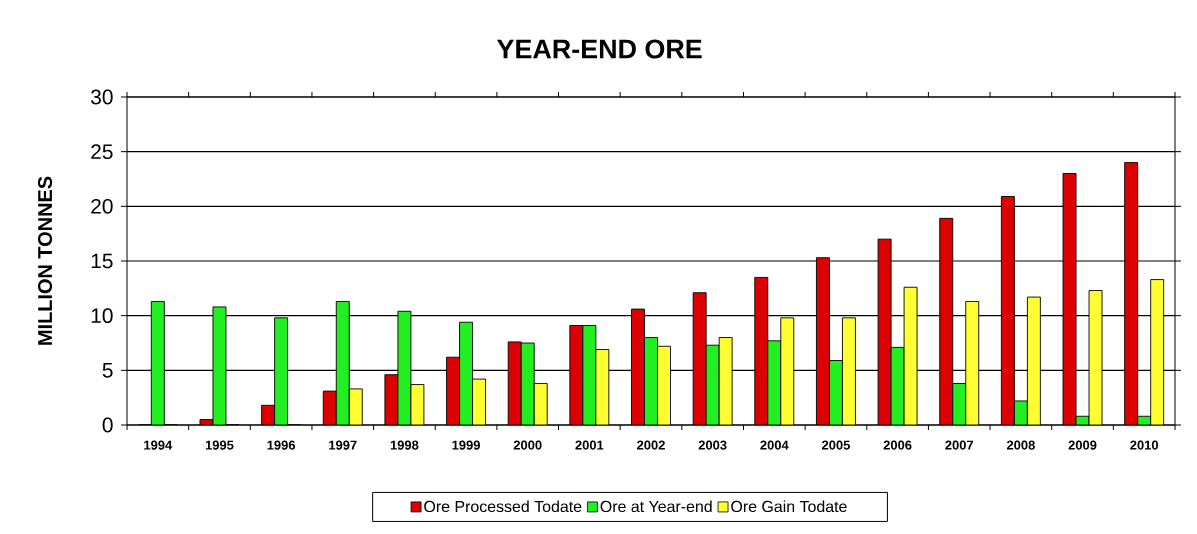  Describe the element at coordinates (1082, 445) in the screenshot. I see `x-tick-label: 2009` at that location.